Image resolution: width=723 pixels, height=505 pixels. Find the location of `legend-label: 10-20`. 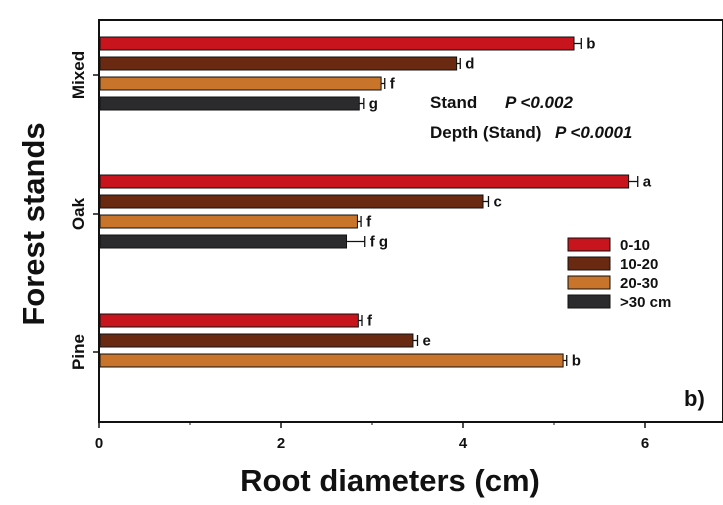

legend-label: 10-20 is located at coordinates (639, 264).